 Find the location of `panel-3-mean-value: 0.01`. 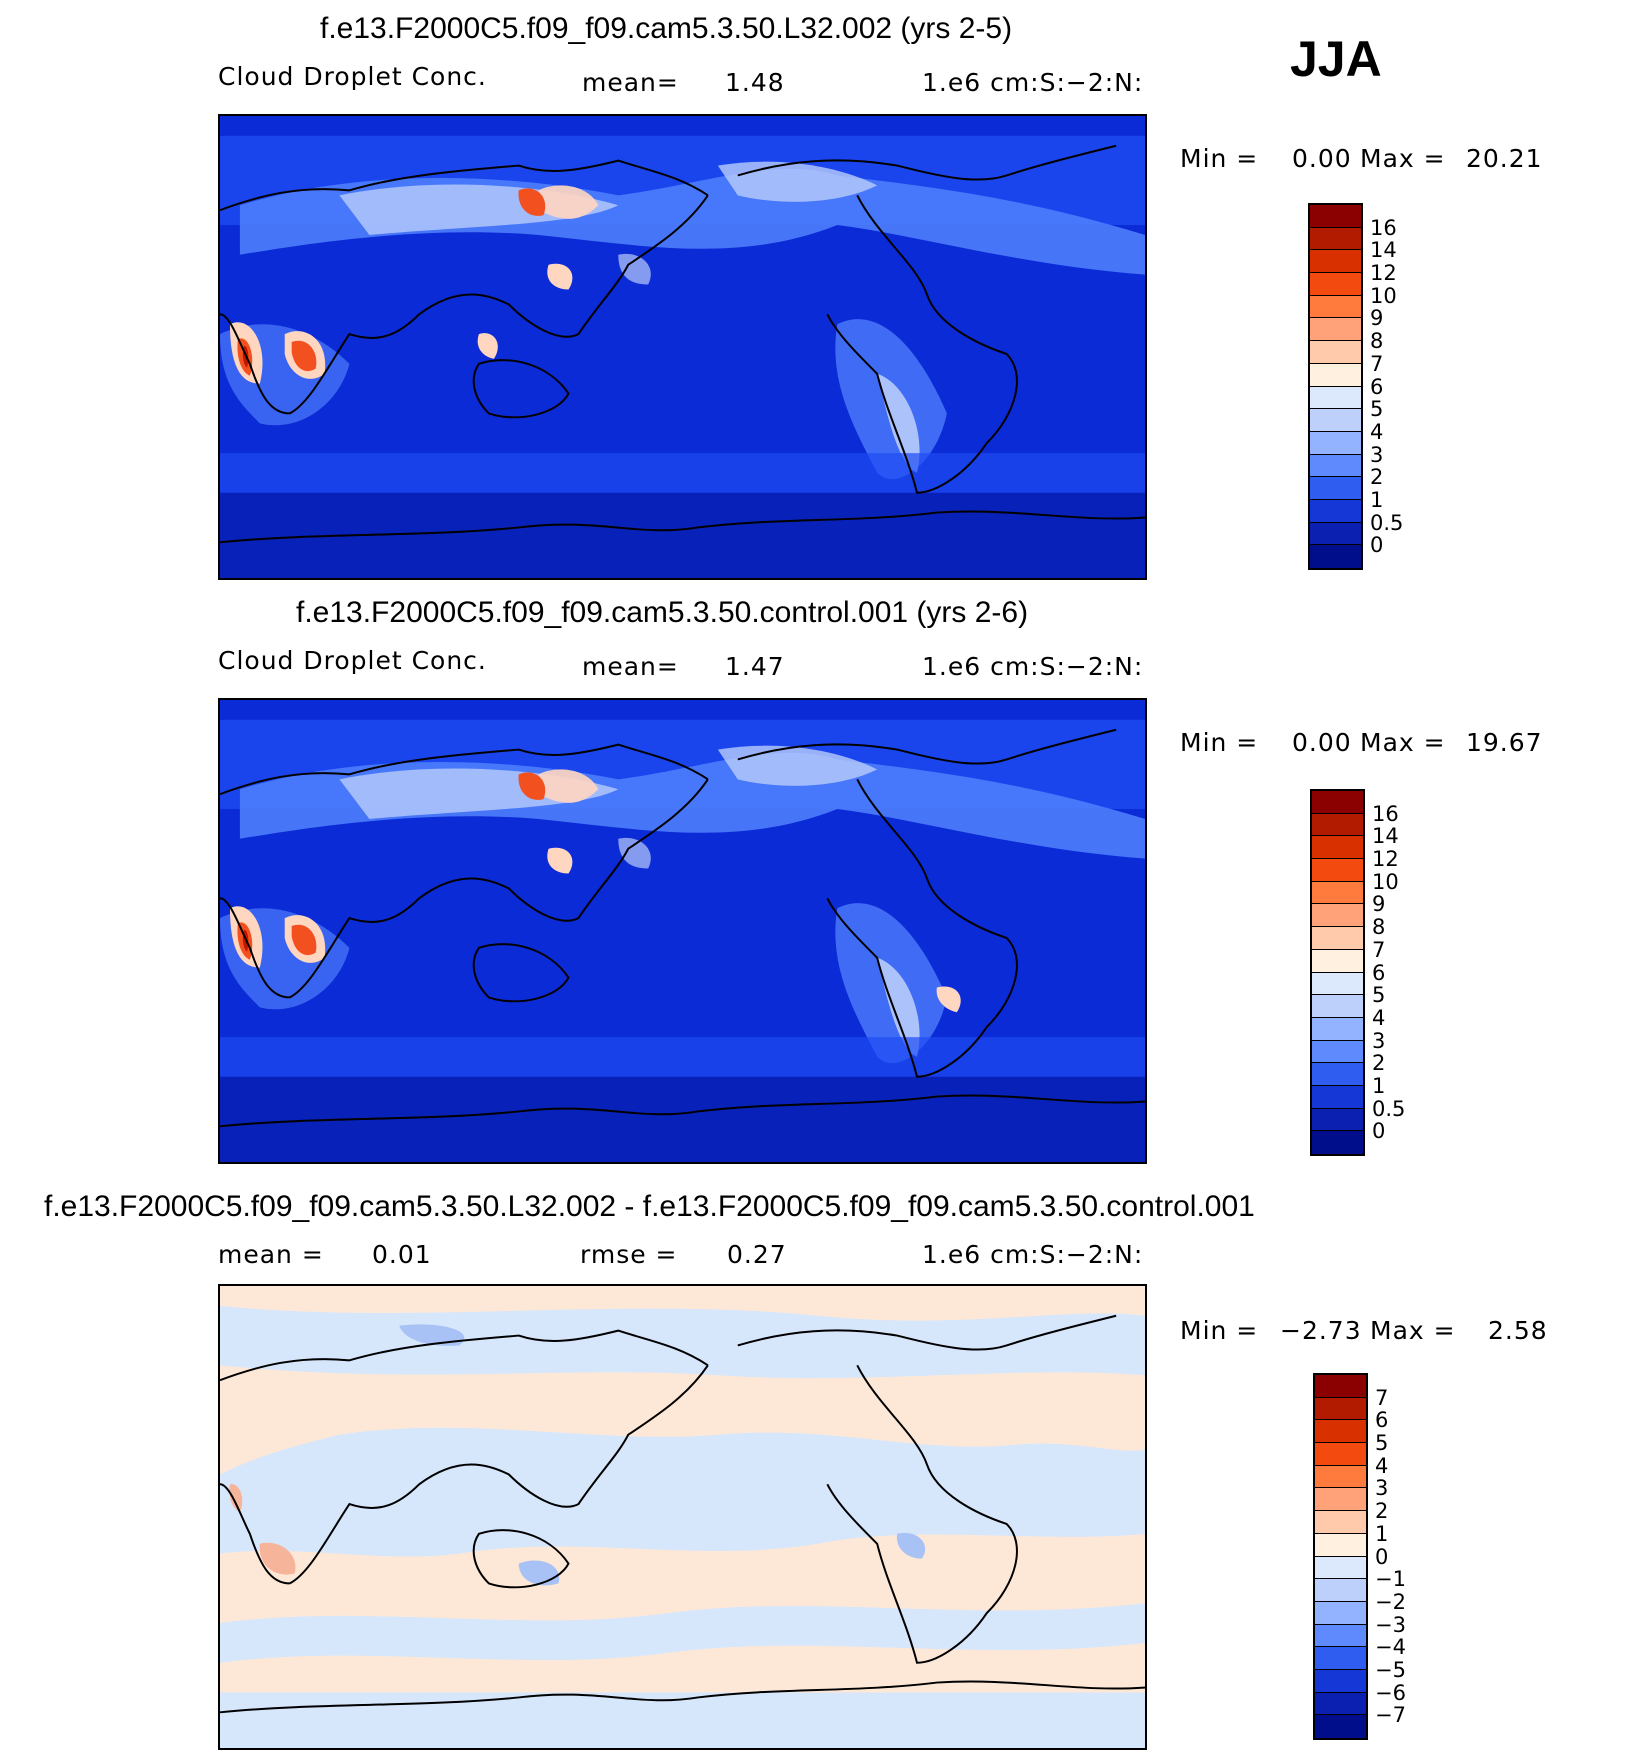

panel-3-mean-value: 0.01 is located at coordinates (402, 1254).